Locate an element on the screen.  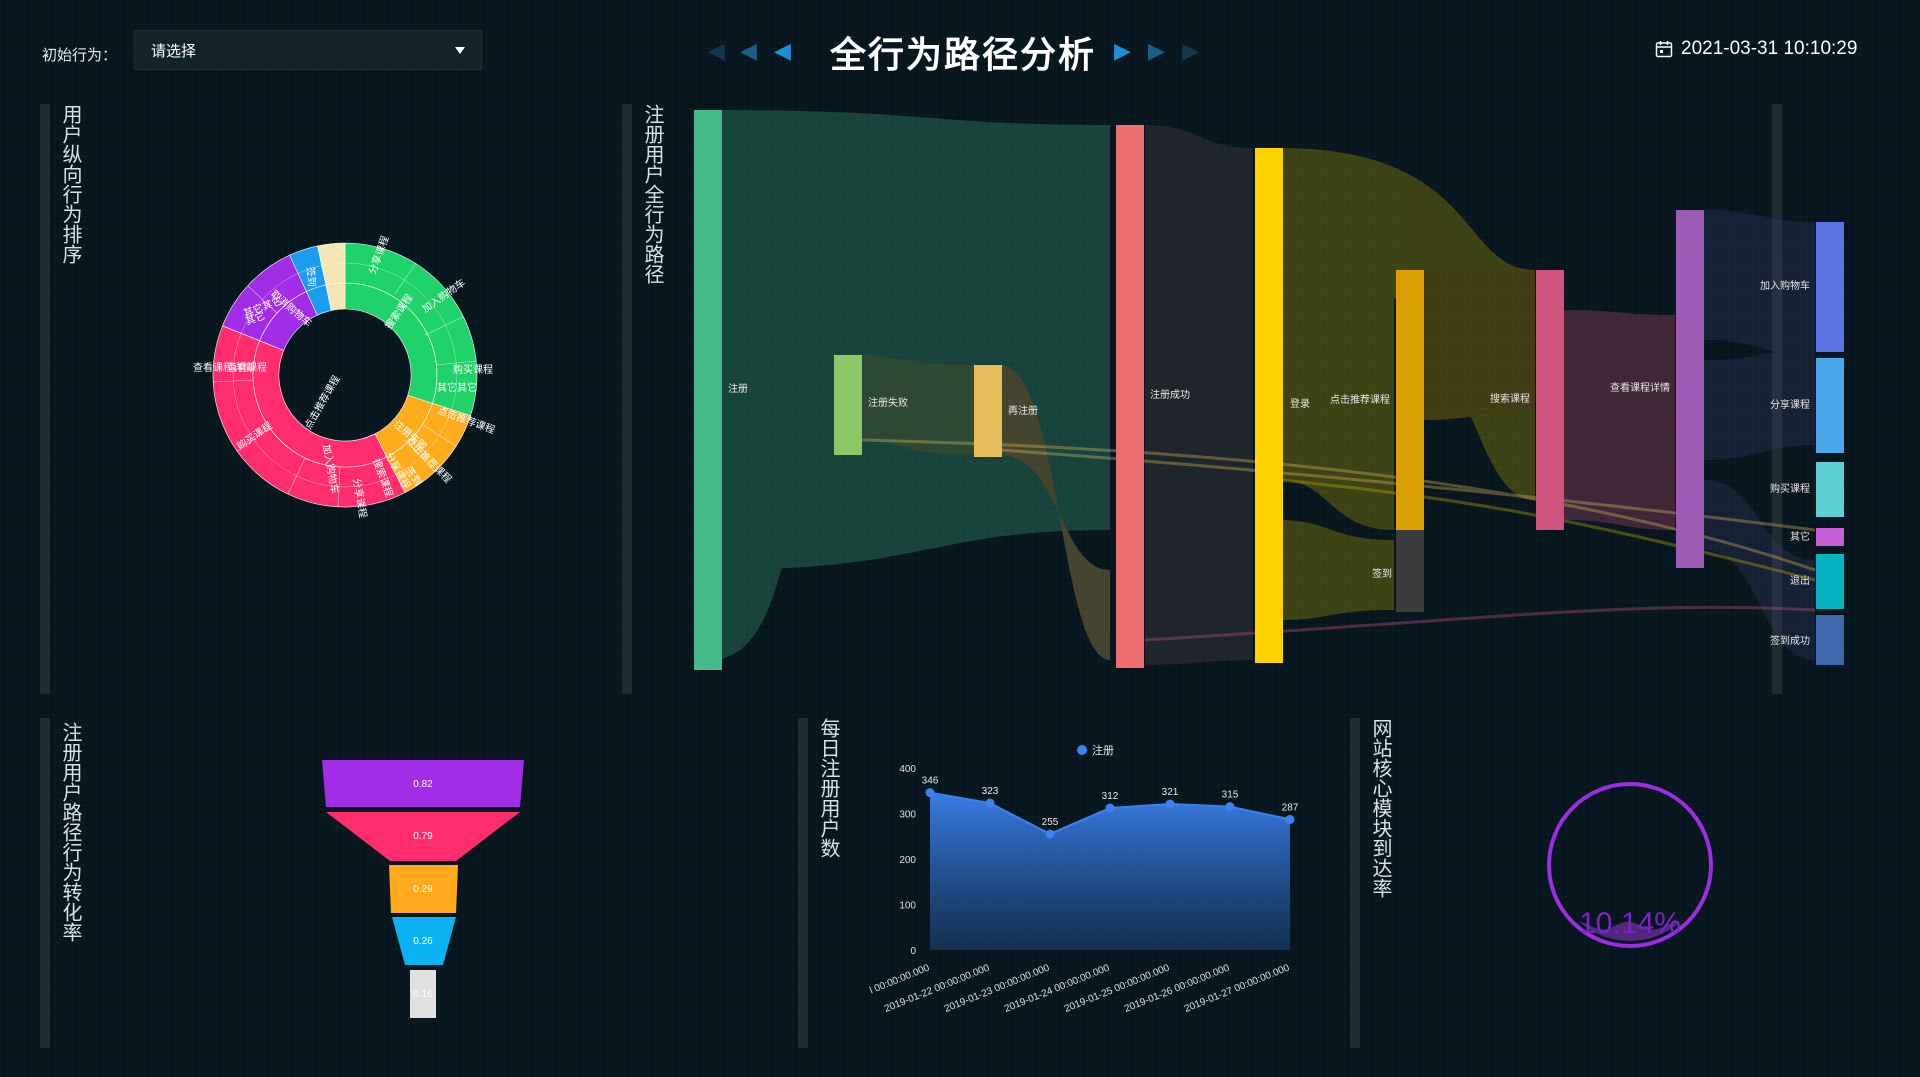
funnel-value: 0.79 is located at coordinates (423, 836).